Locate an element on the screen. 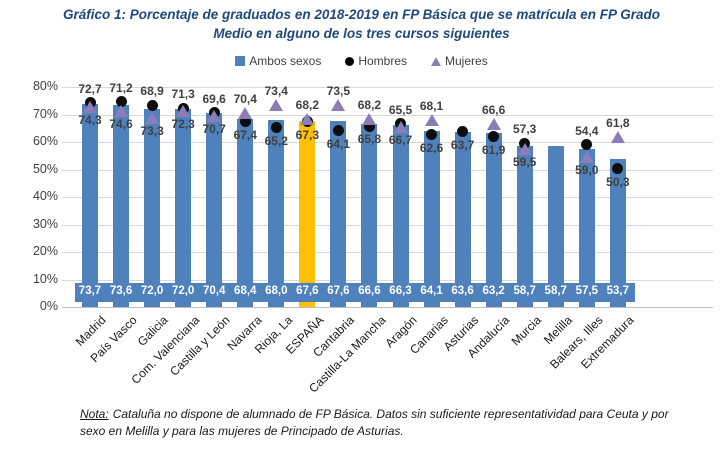  mujeres-value-label: 66,6 is located at coordinates (493, 109).